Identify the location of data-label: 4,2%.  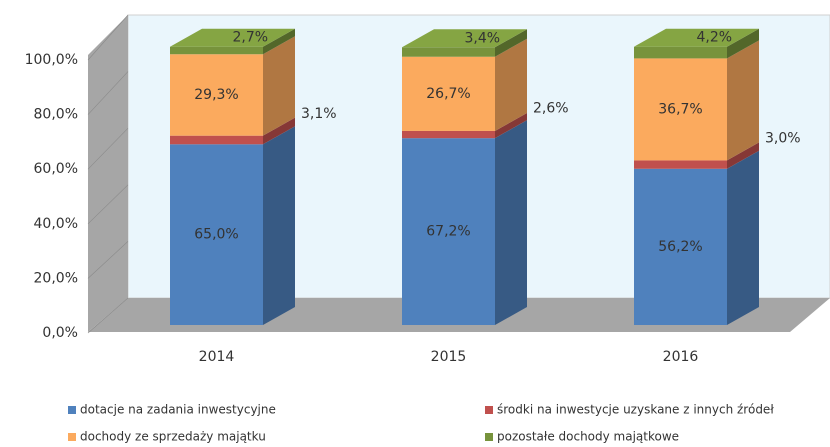
(715, 38).